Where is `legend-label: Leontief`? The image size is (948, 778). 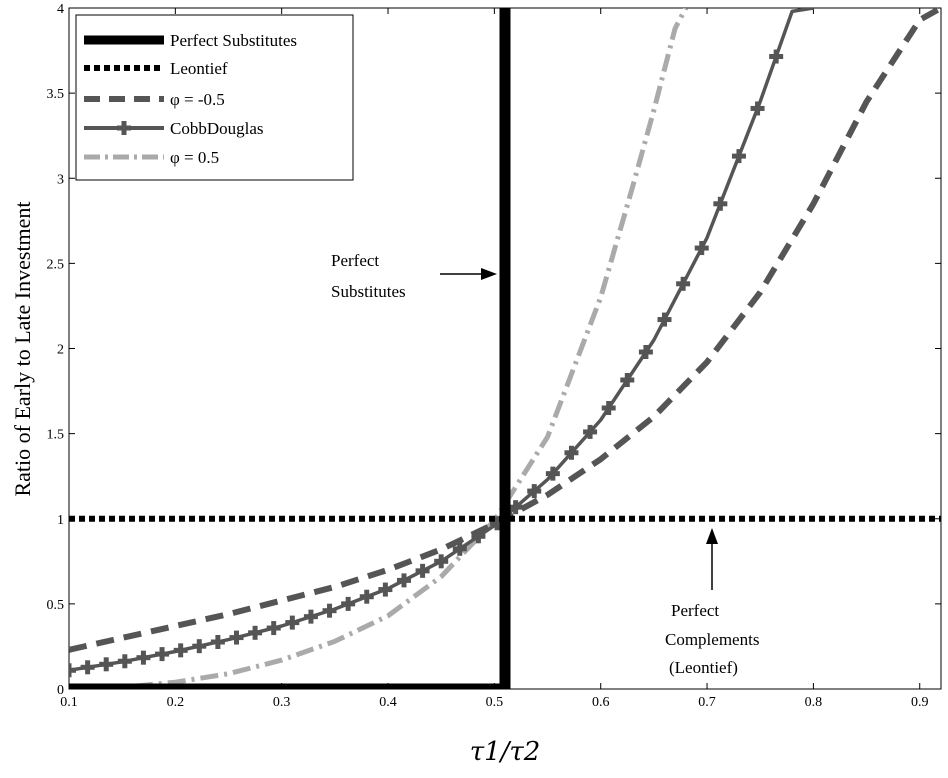 legend-label: Leontief is located at coordinates (199, 68).